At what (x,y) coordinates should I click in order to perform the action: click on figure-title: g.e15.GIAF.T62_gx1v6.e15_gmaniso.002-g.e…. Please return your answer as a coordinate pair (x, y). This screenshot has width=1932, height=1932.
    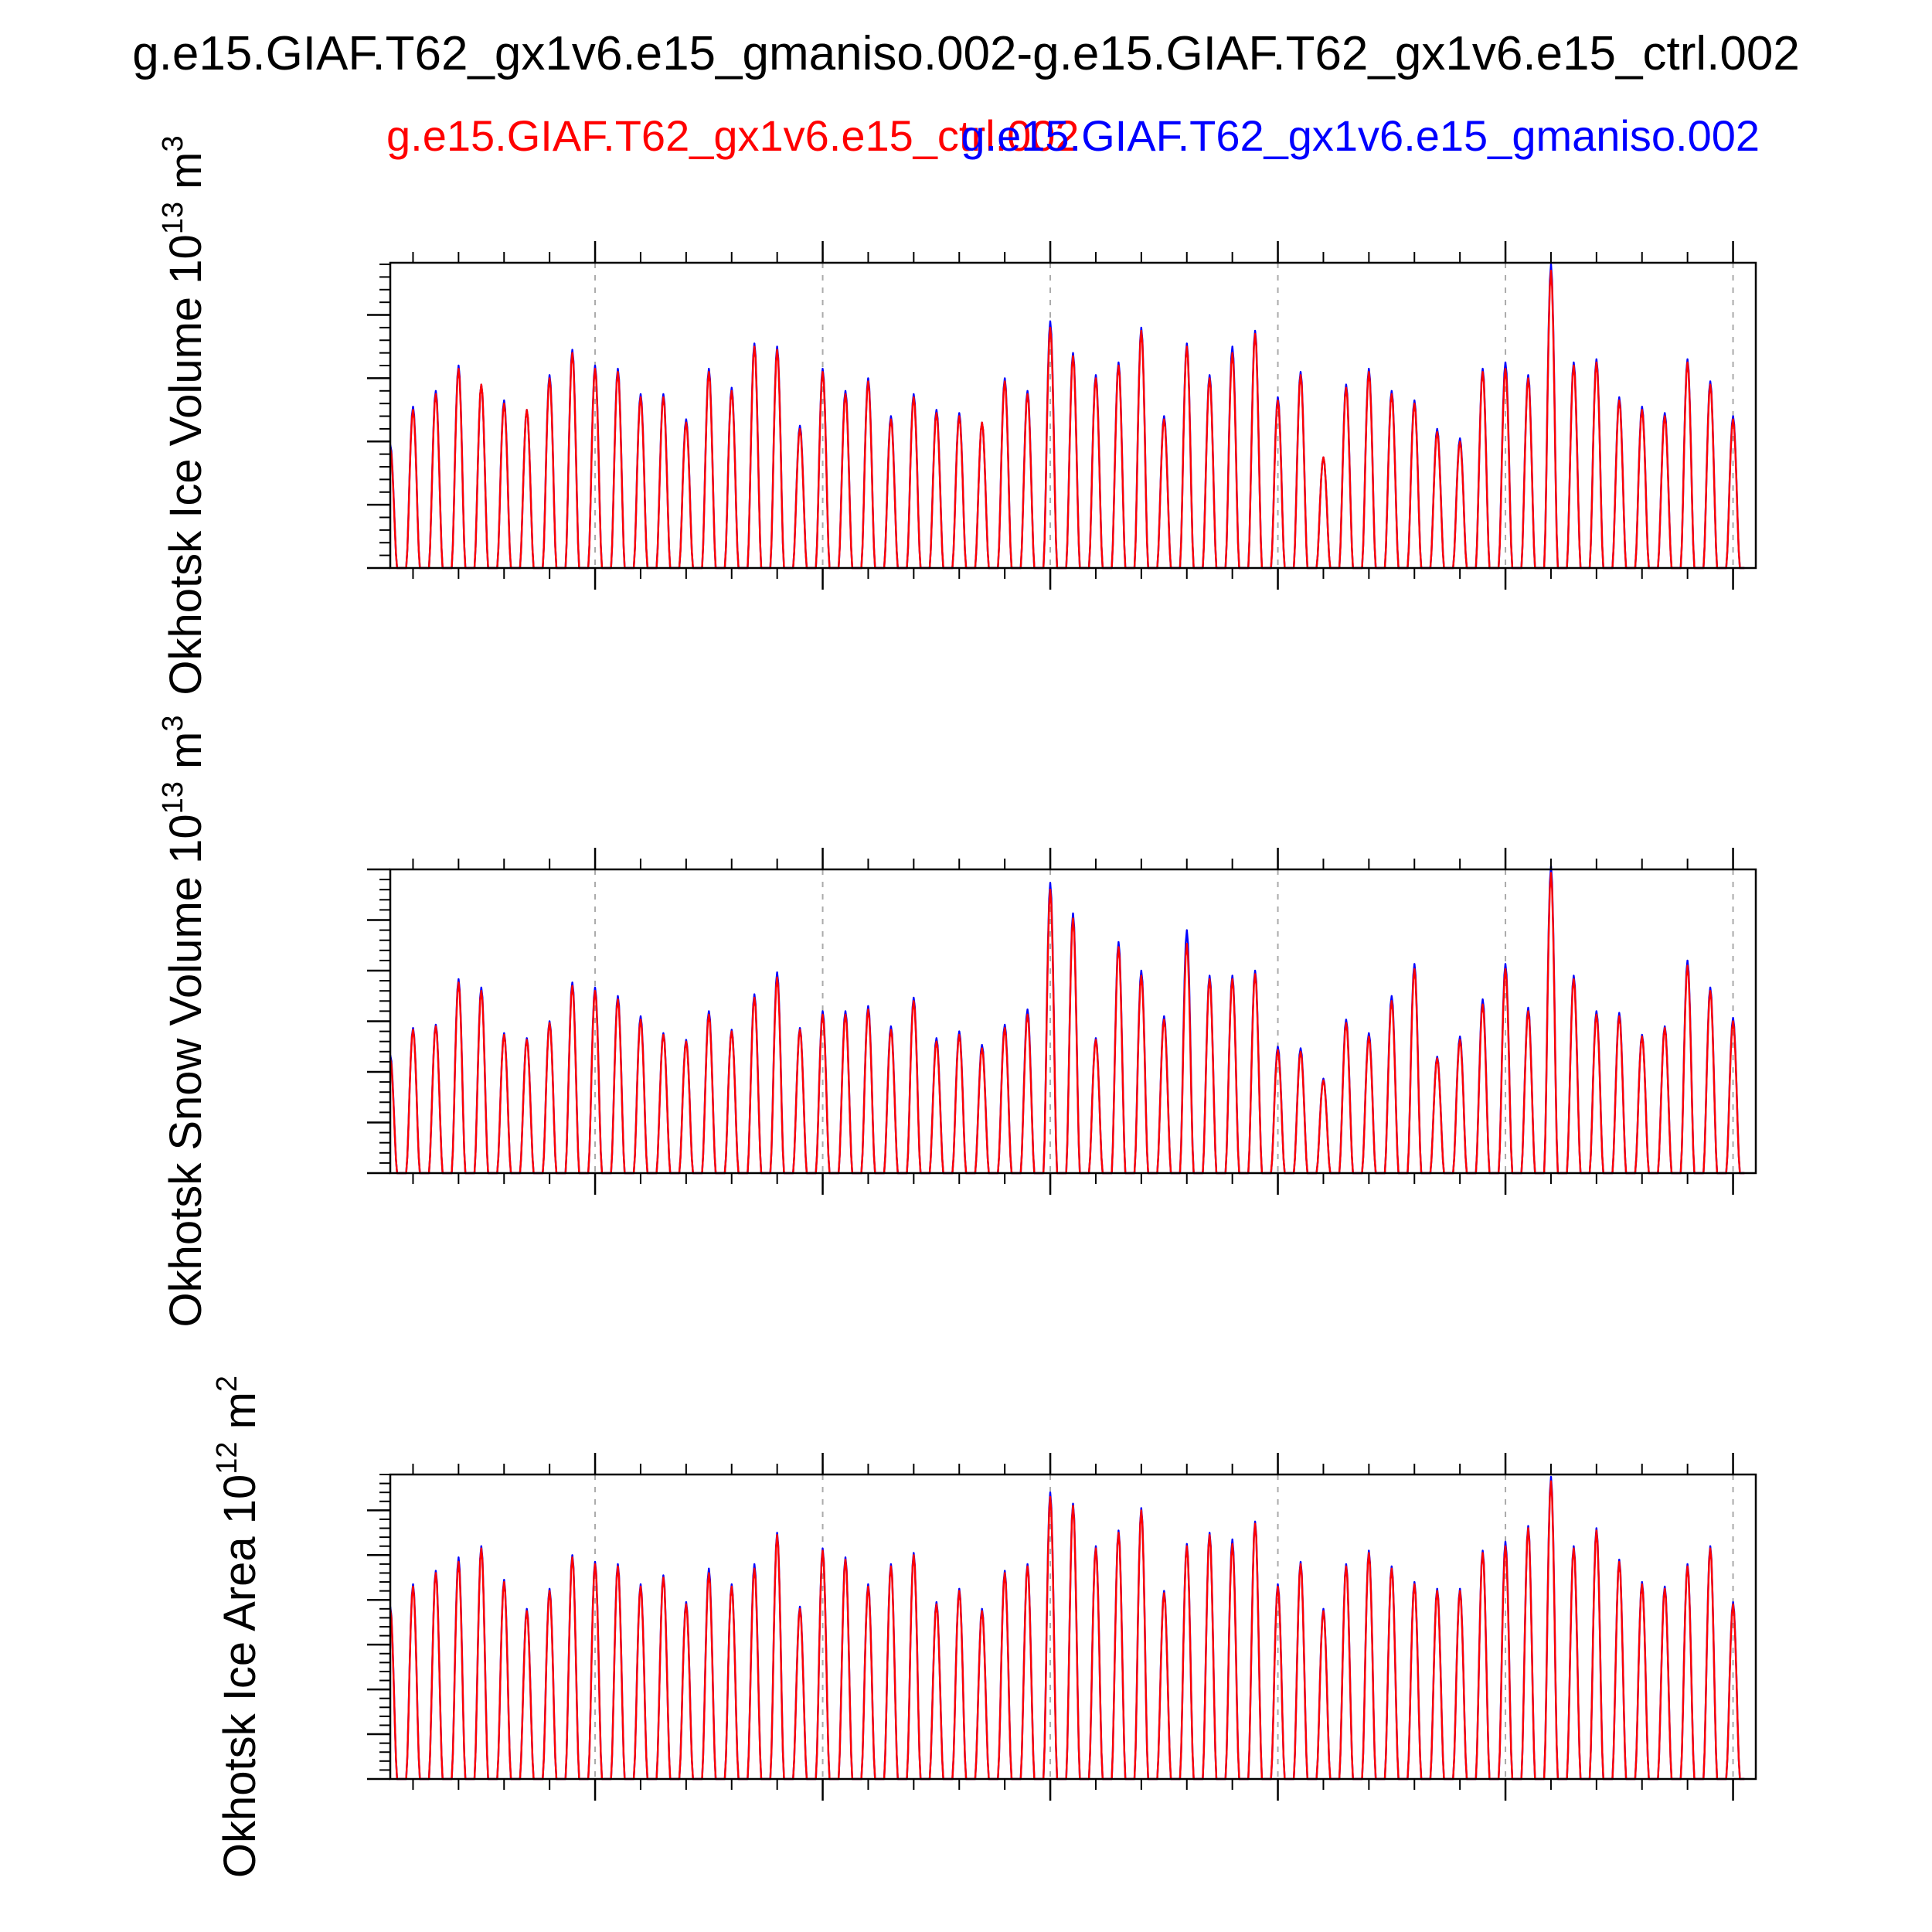
    Looking at the image, I should click on (966, 54).